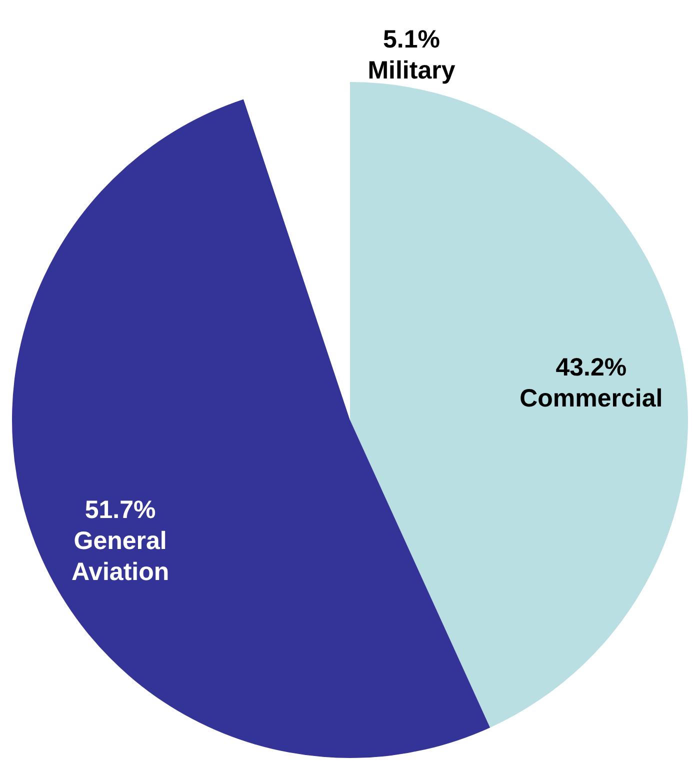  I want to click on data-label: 51.7%, so click(120, 510).